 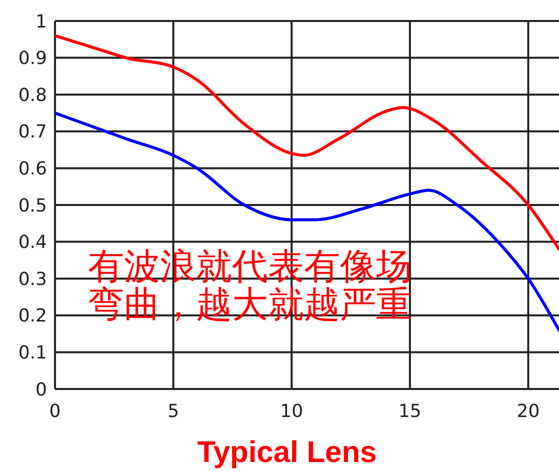 I want to click on y-tick-label: 0.8, so click(x=32, y=95).